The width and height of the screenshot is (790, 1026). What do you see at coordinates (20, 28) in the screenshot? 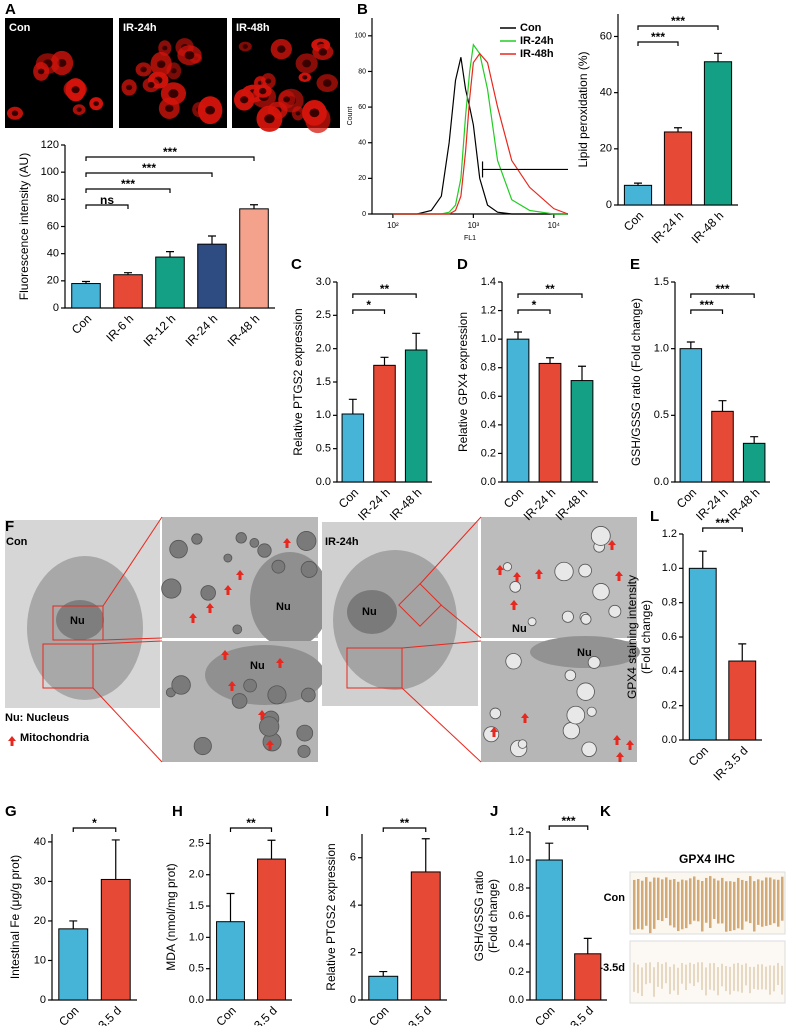
I see `image-label: Con` at bounding box center [20, 28].